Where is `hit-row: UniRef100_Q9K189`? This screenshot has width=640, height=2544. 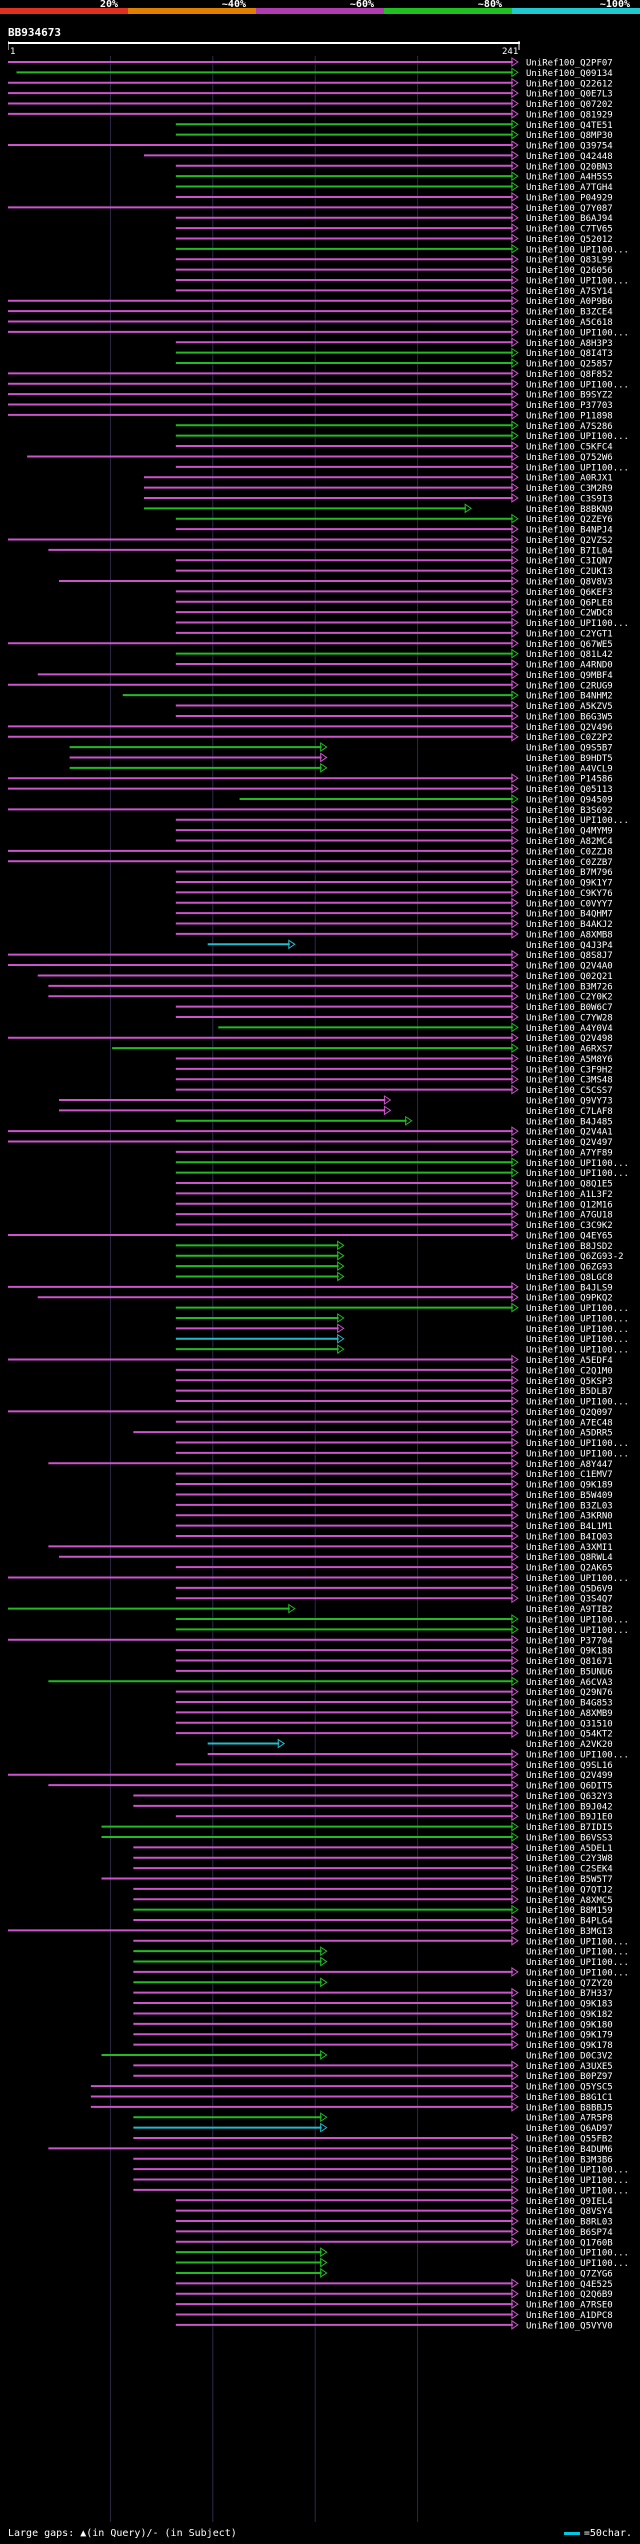
hit-row: UniRef100_Q9K189 is located at coordinates (394, 1485).